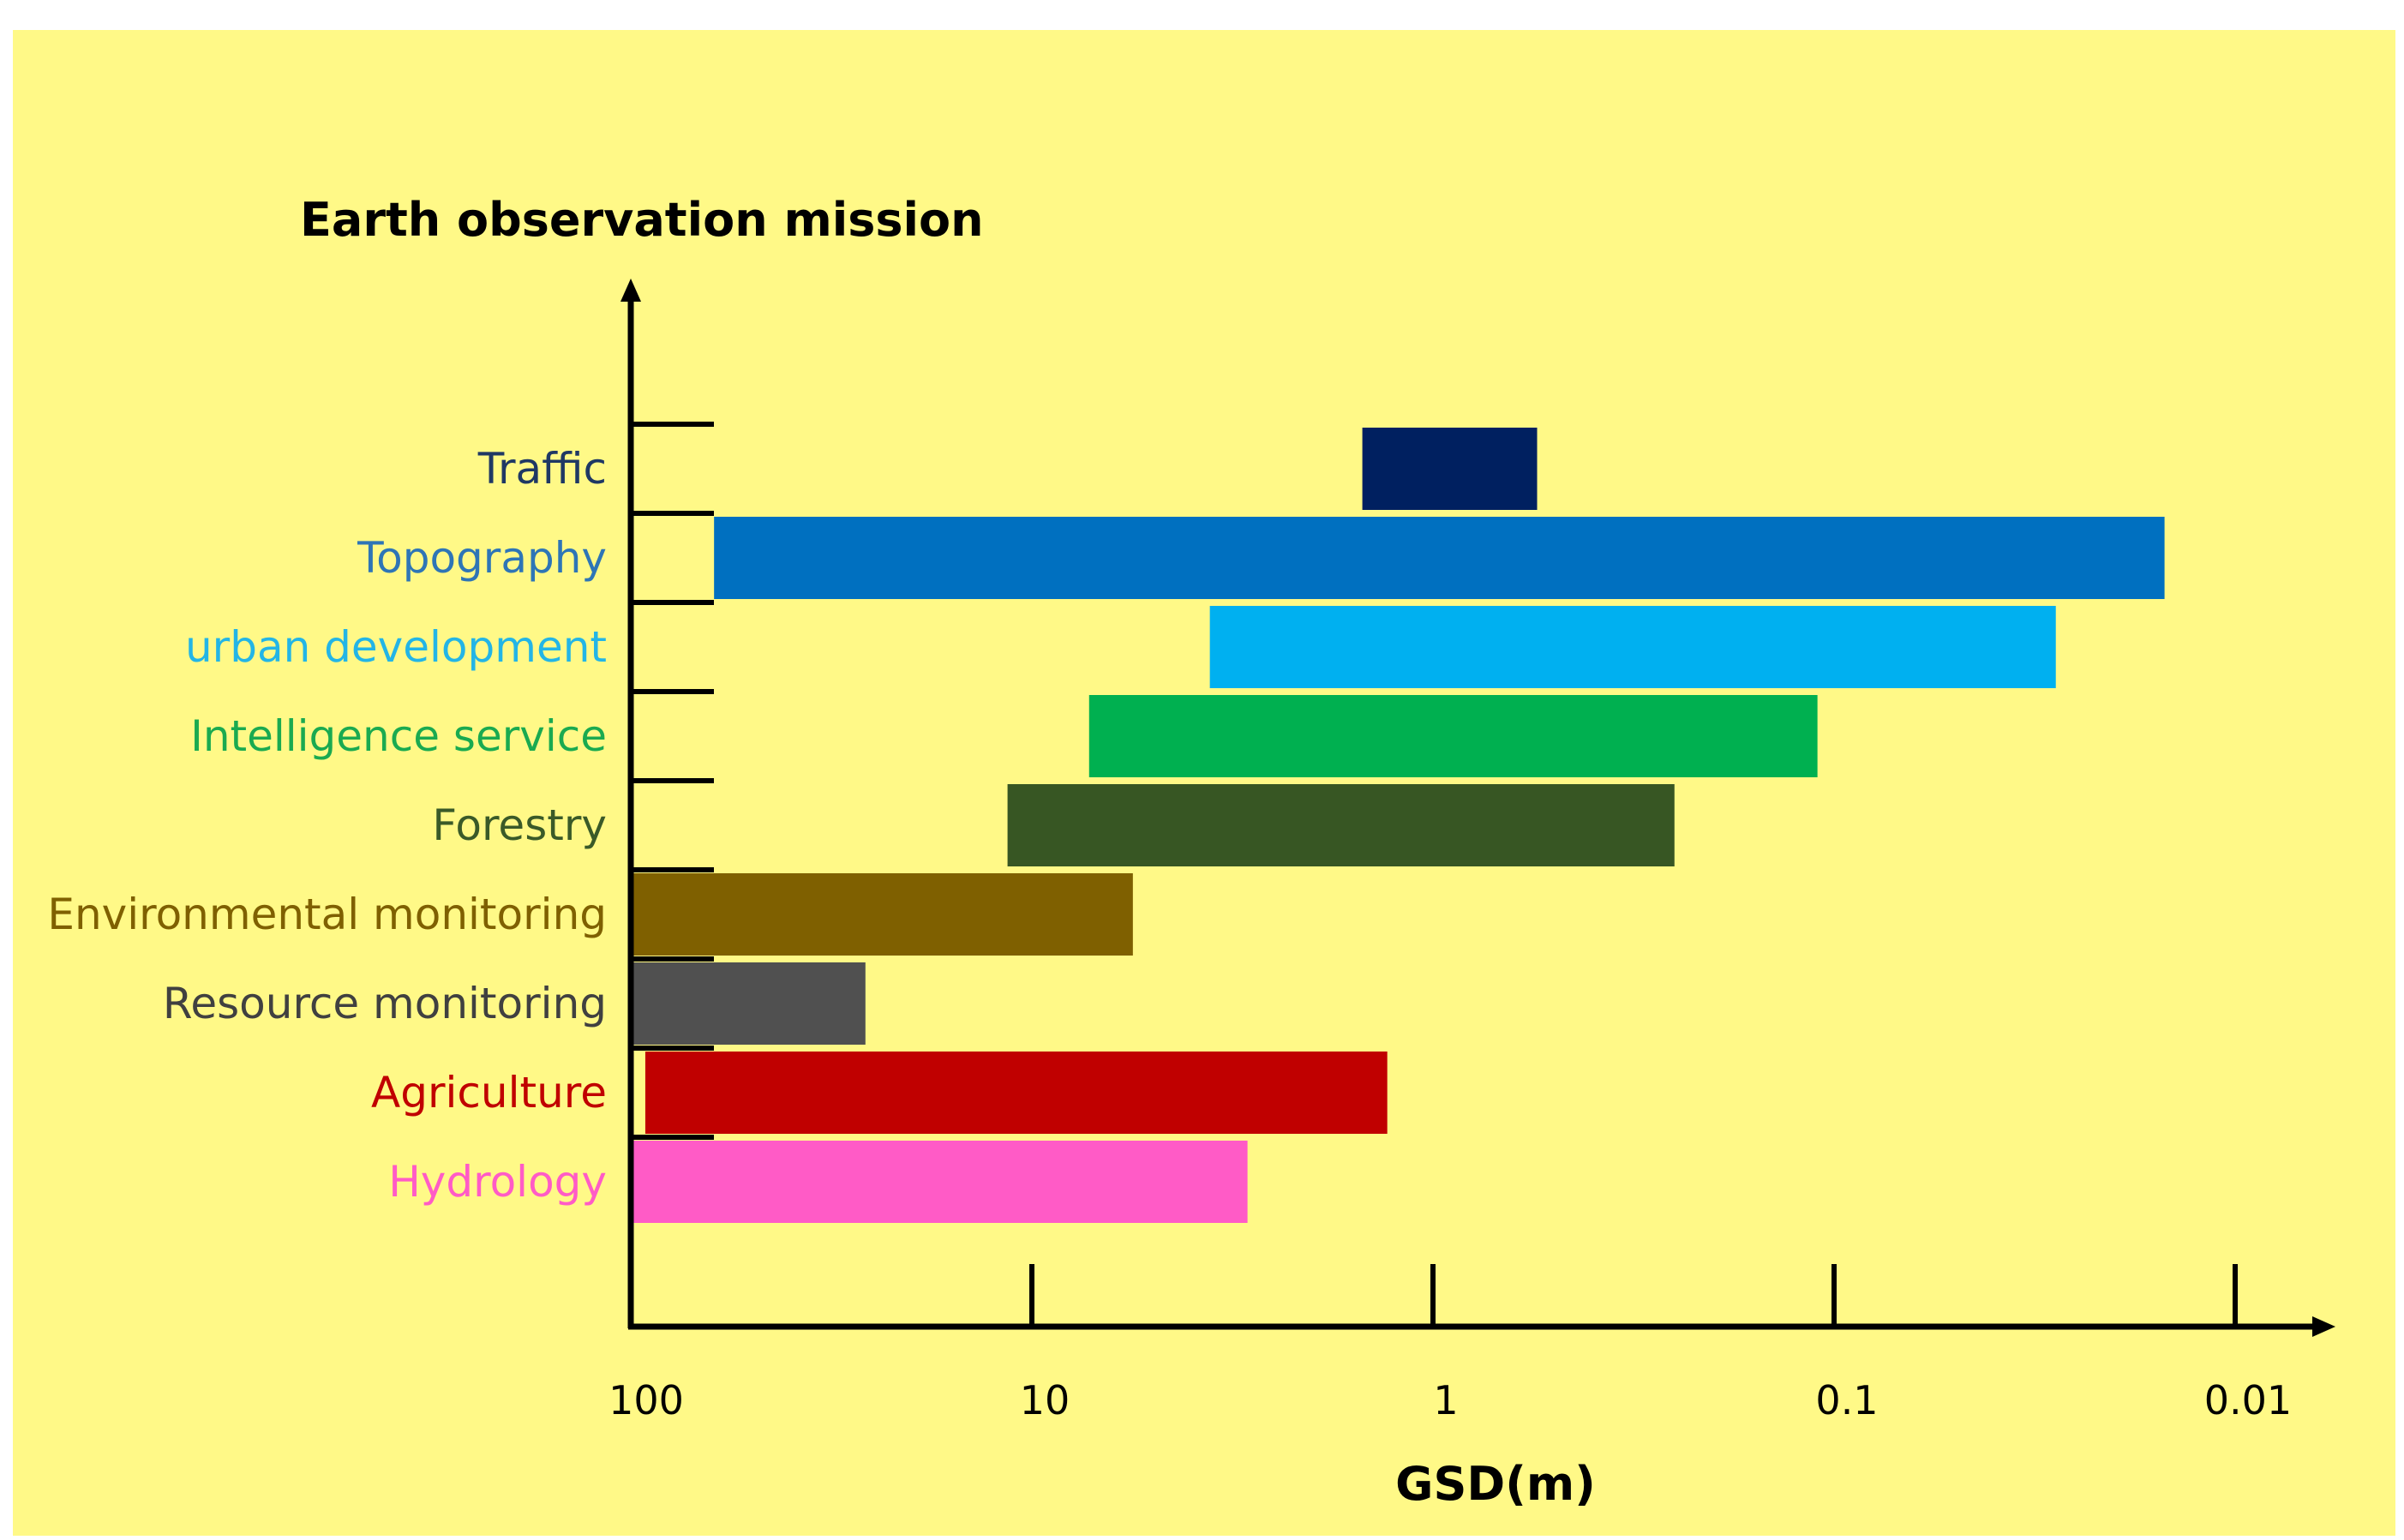 The image size is (2404, 1540). What do you see at coordinates (2248, 1400) in the screenshot?
I see `x-tick-label: 0.01` at bounding box center [2248, 1400].